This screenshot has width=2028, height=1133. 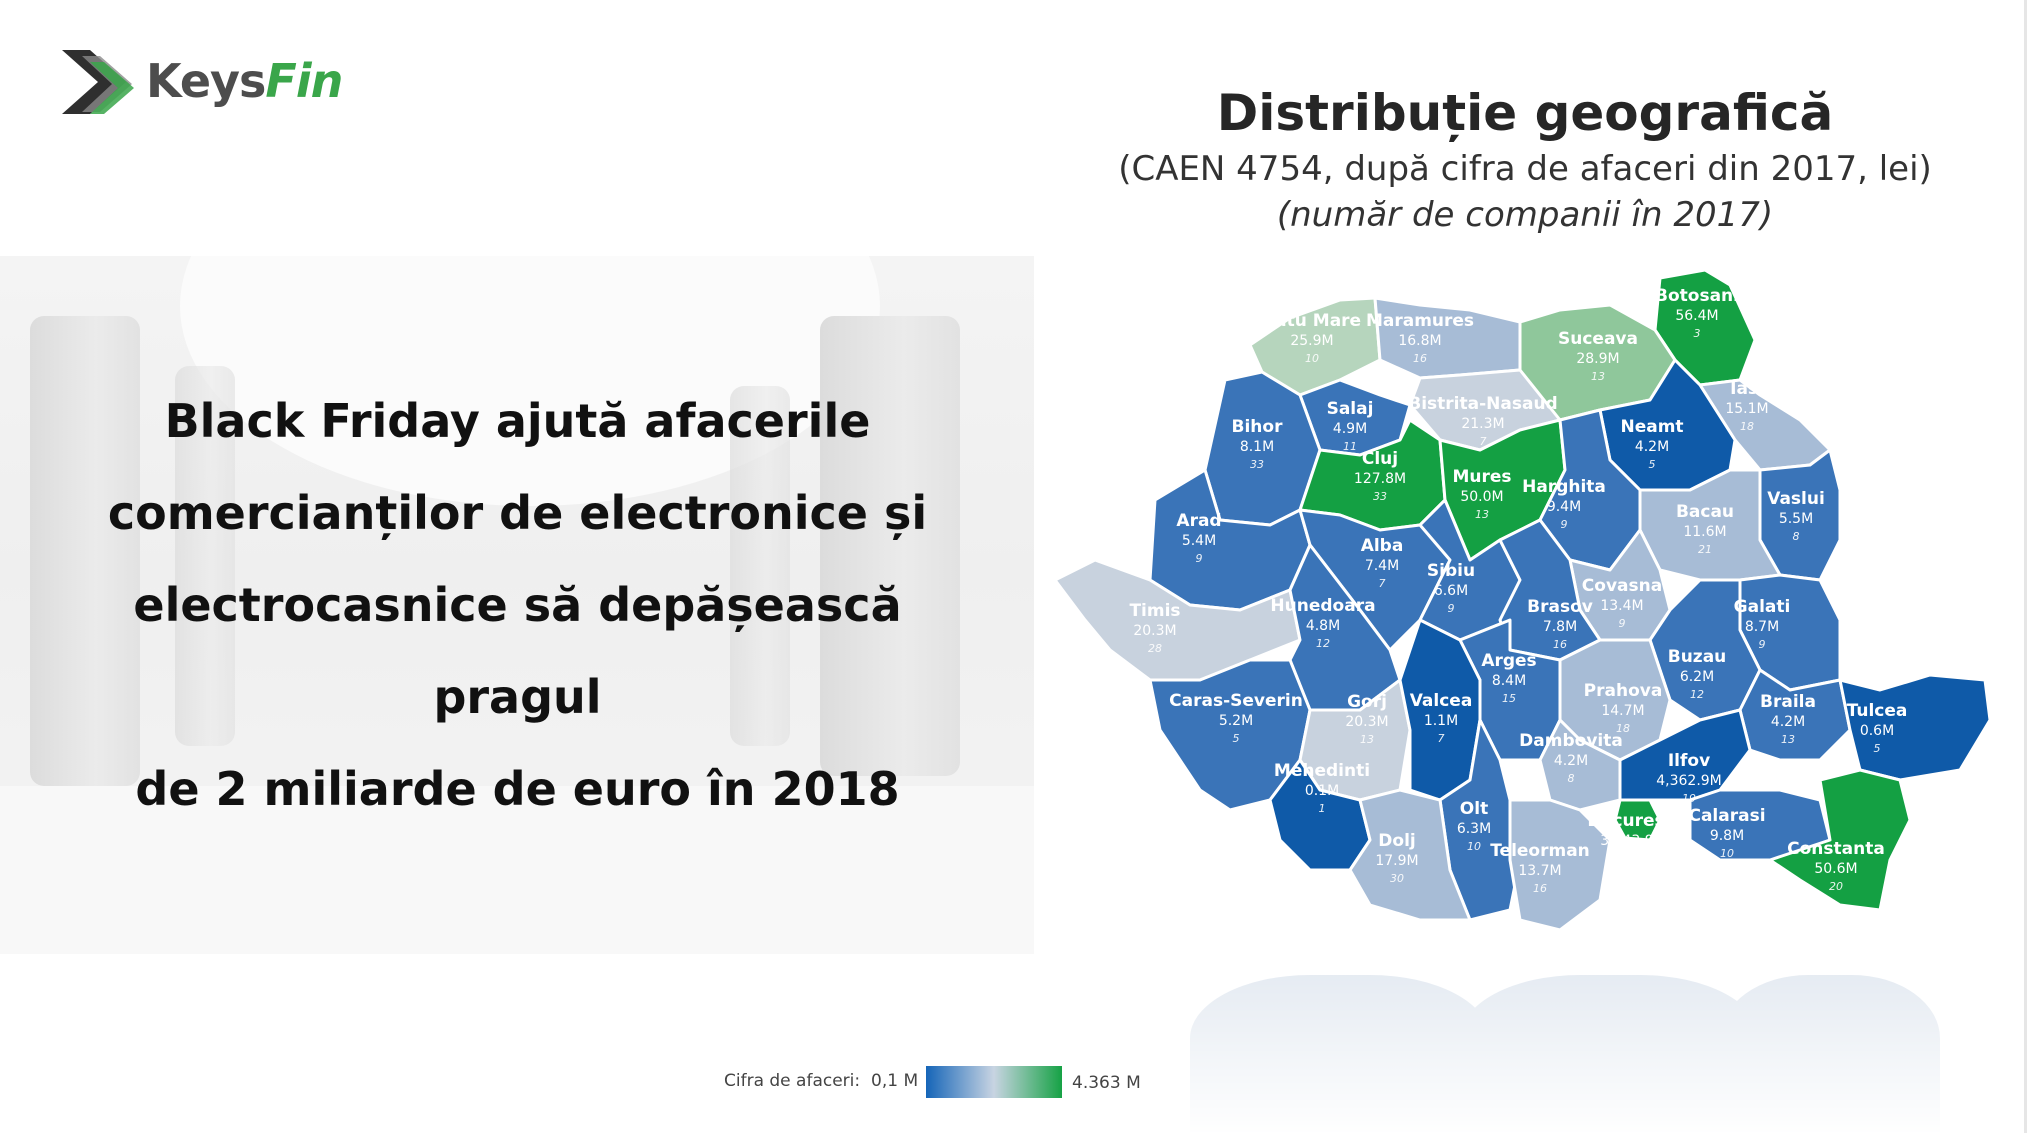 What do you see at coordinates (1410, 855) in the screenshot?
I see `county-dolj` at bounding box center [1410, 855].